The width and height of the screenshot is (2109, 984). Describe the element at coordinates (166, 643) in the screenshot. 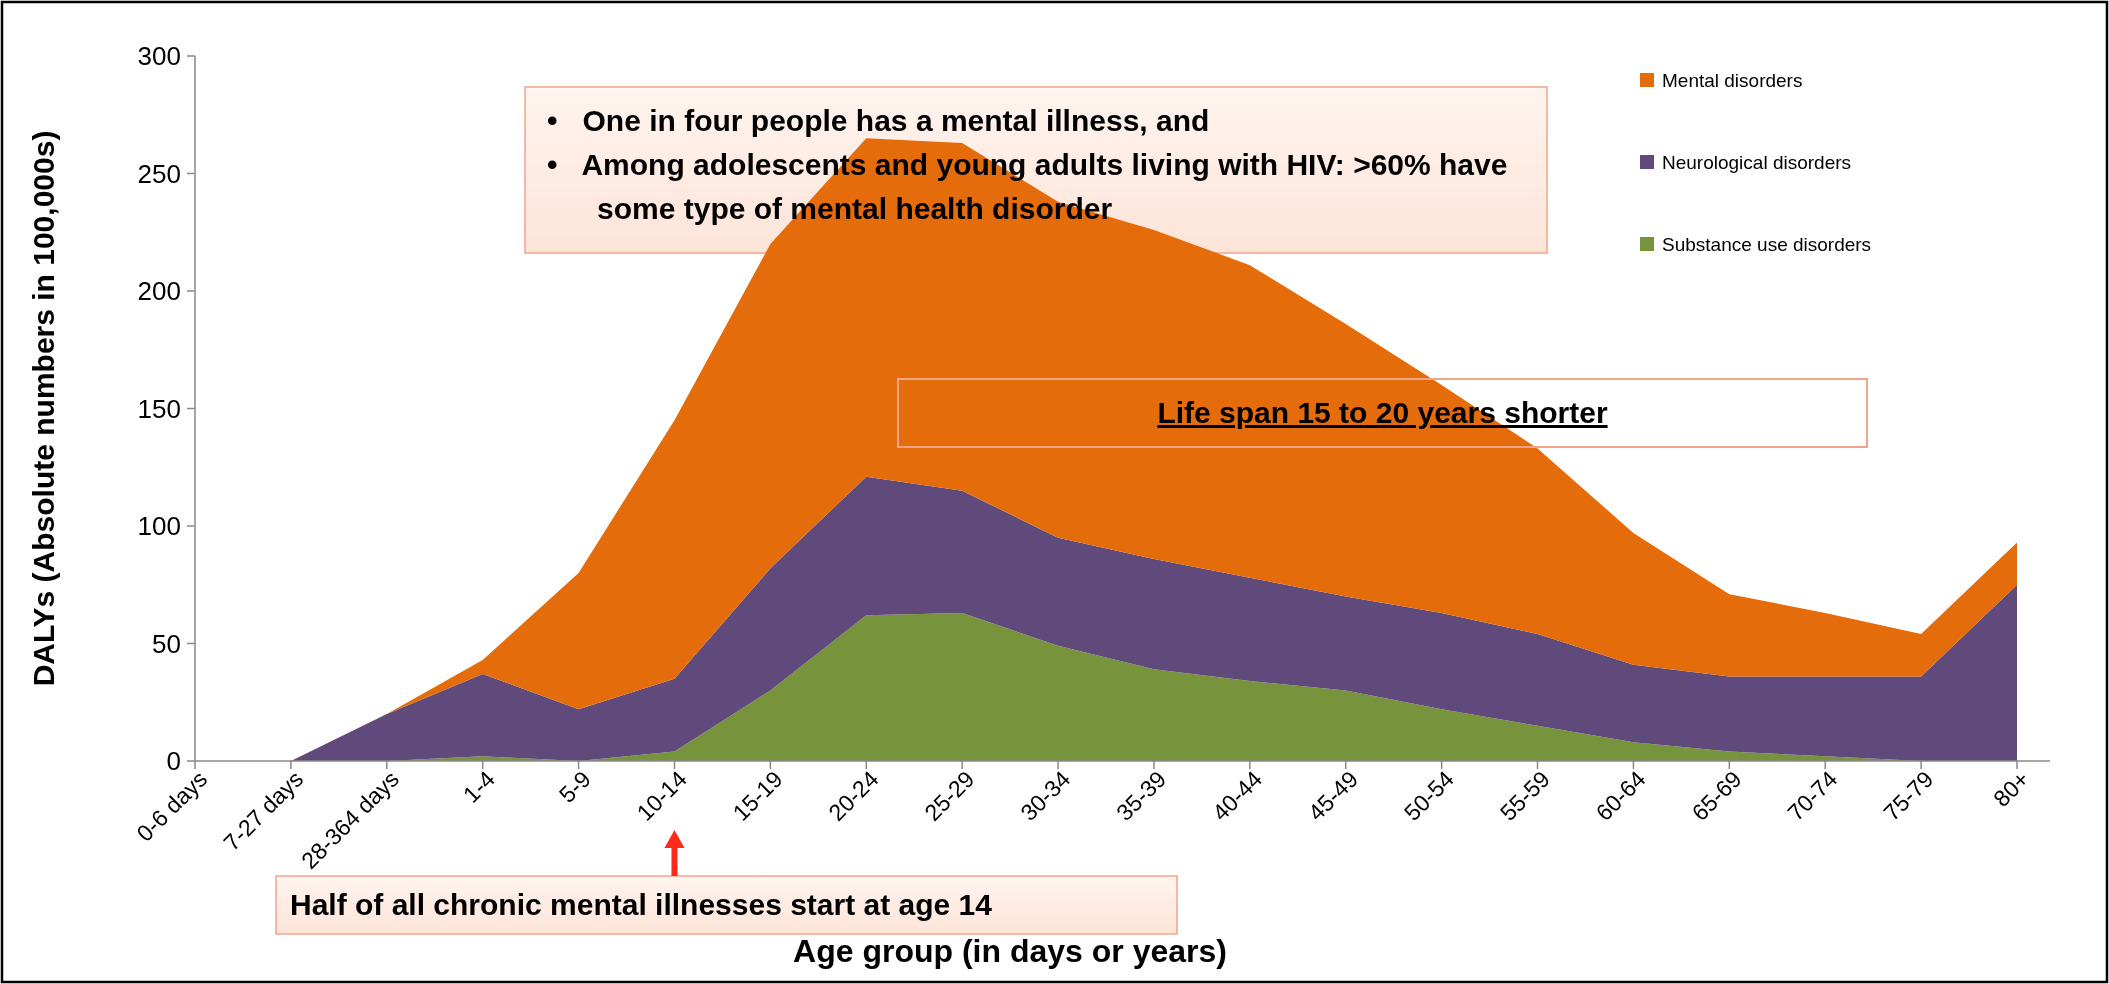

I see `y-tick-label: 50` at that location.